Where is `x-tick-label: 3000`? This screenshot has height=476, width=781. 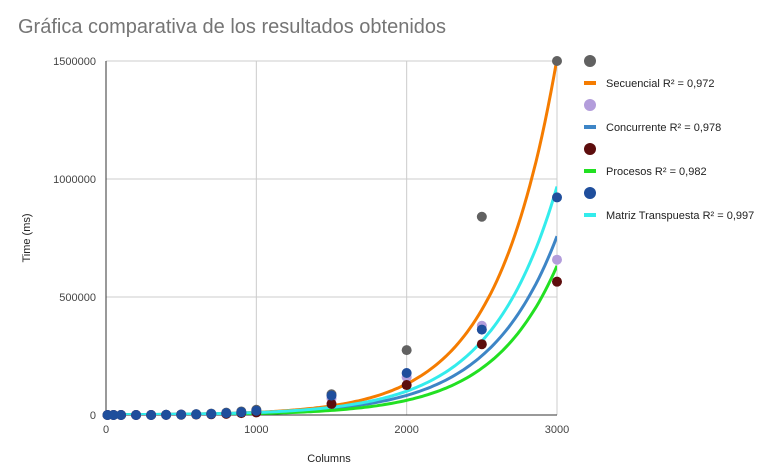
x-tick-label: 3000 is located at coordinates (557, 430).